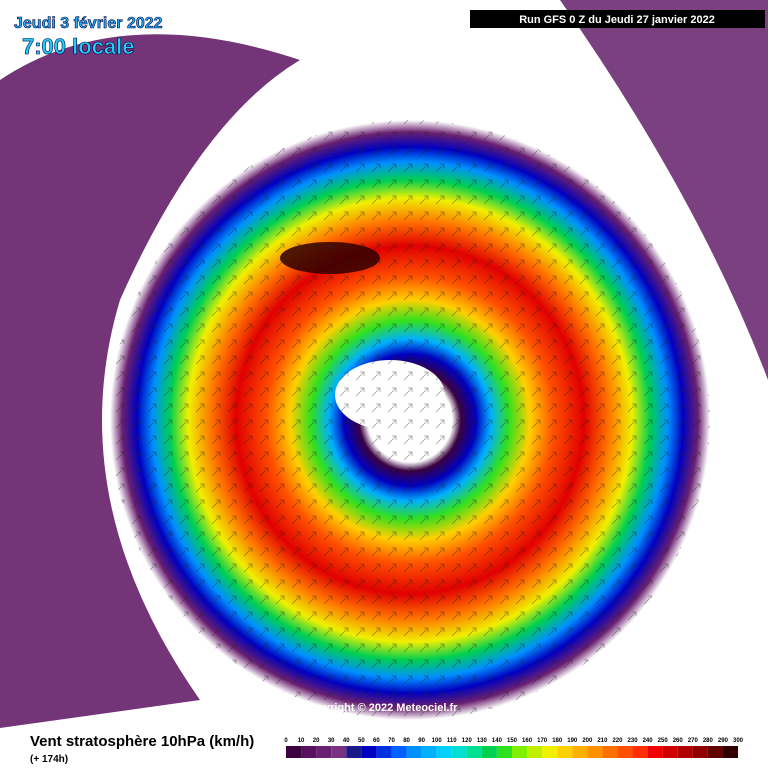  Describe the element at coordinates (142, 741) in the screenshot. I see `chart-title: Vent stratosphère 10hPa (km/h)` at that location.